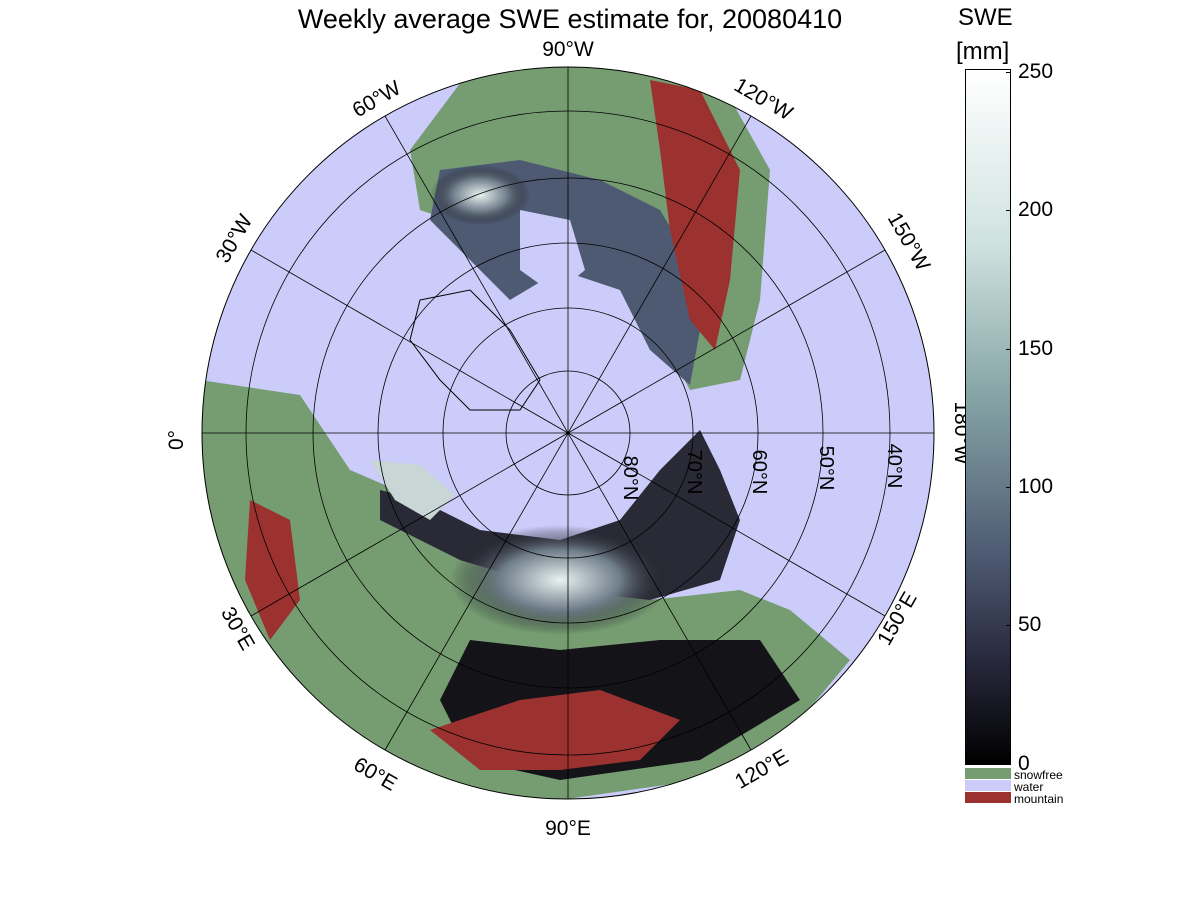 This screenshot has width=1200, height=900. I want to click on legend-label-mountain: mountain, so click(1039, 799).